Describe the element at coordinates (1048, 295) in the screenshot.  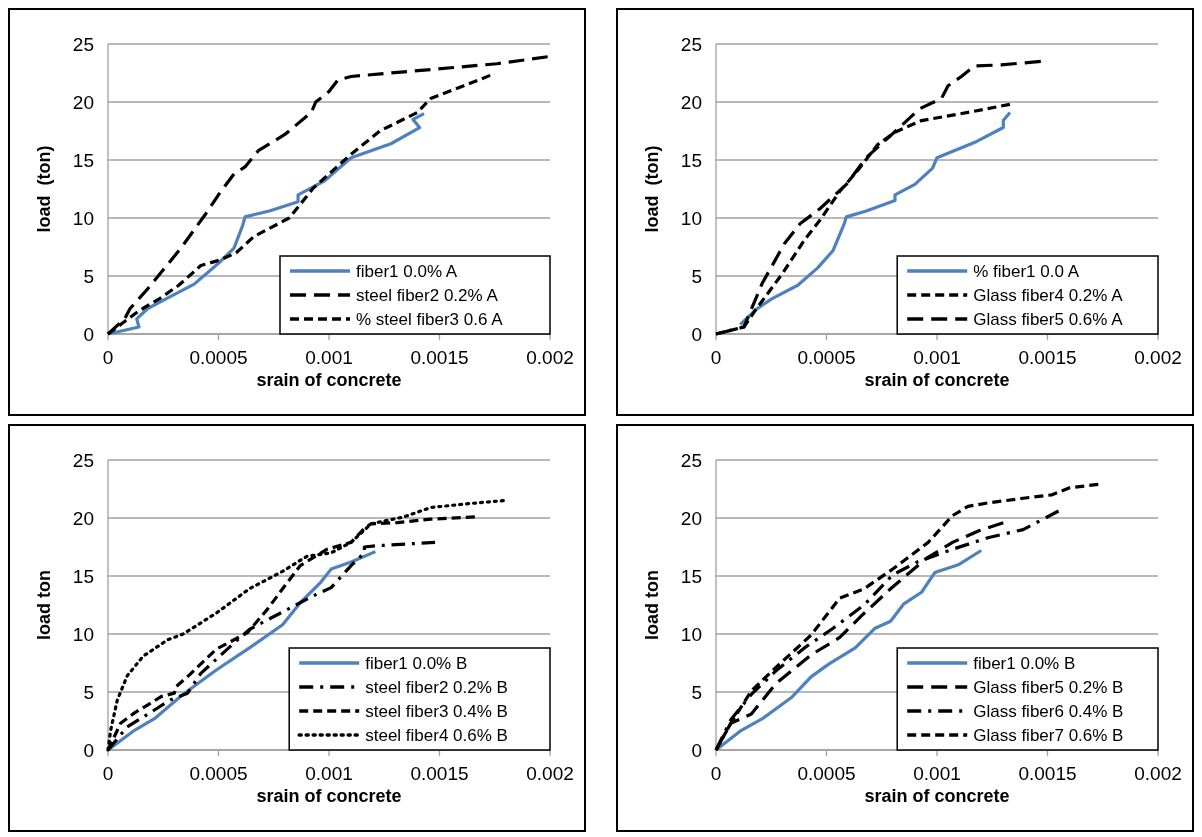
I see `legend-label: Glass fiber4 0.2% A` at that location.